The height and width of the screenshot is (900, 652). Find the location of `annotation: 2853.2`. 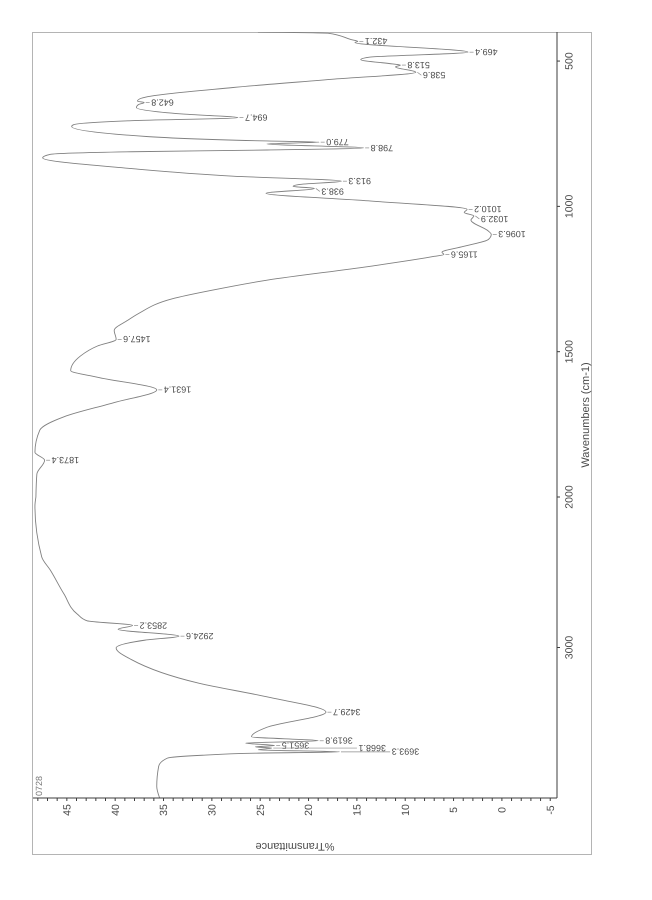

annotation: 2853.2 is located at coordinates (154, 625).